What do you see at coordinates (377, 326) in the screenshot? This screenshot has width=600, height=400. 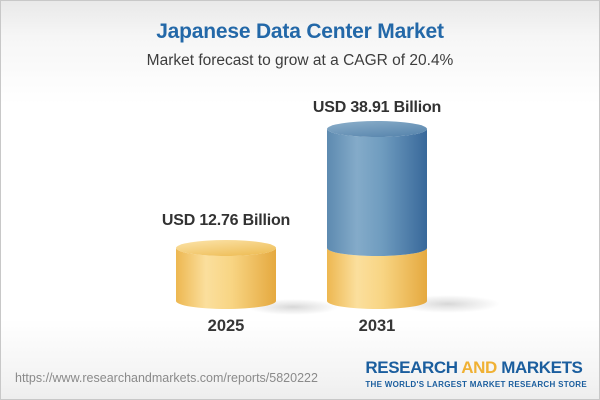 I see `axis-label-2031: 2031` at bounding box center [377, 326].